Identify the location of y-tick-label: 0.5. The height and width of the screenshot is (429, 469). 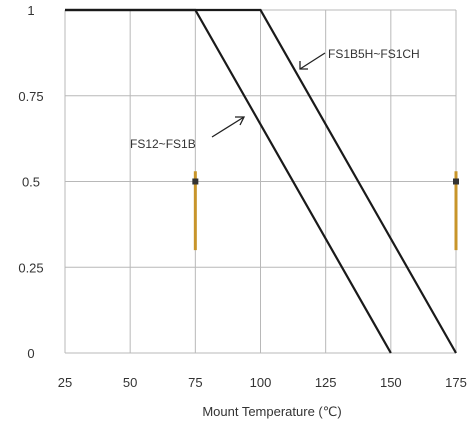
(31, 182).